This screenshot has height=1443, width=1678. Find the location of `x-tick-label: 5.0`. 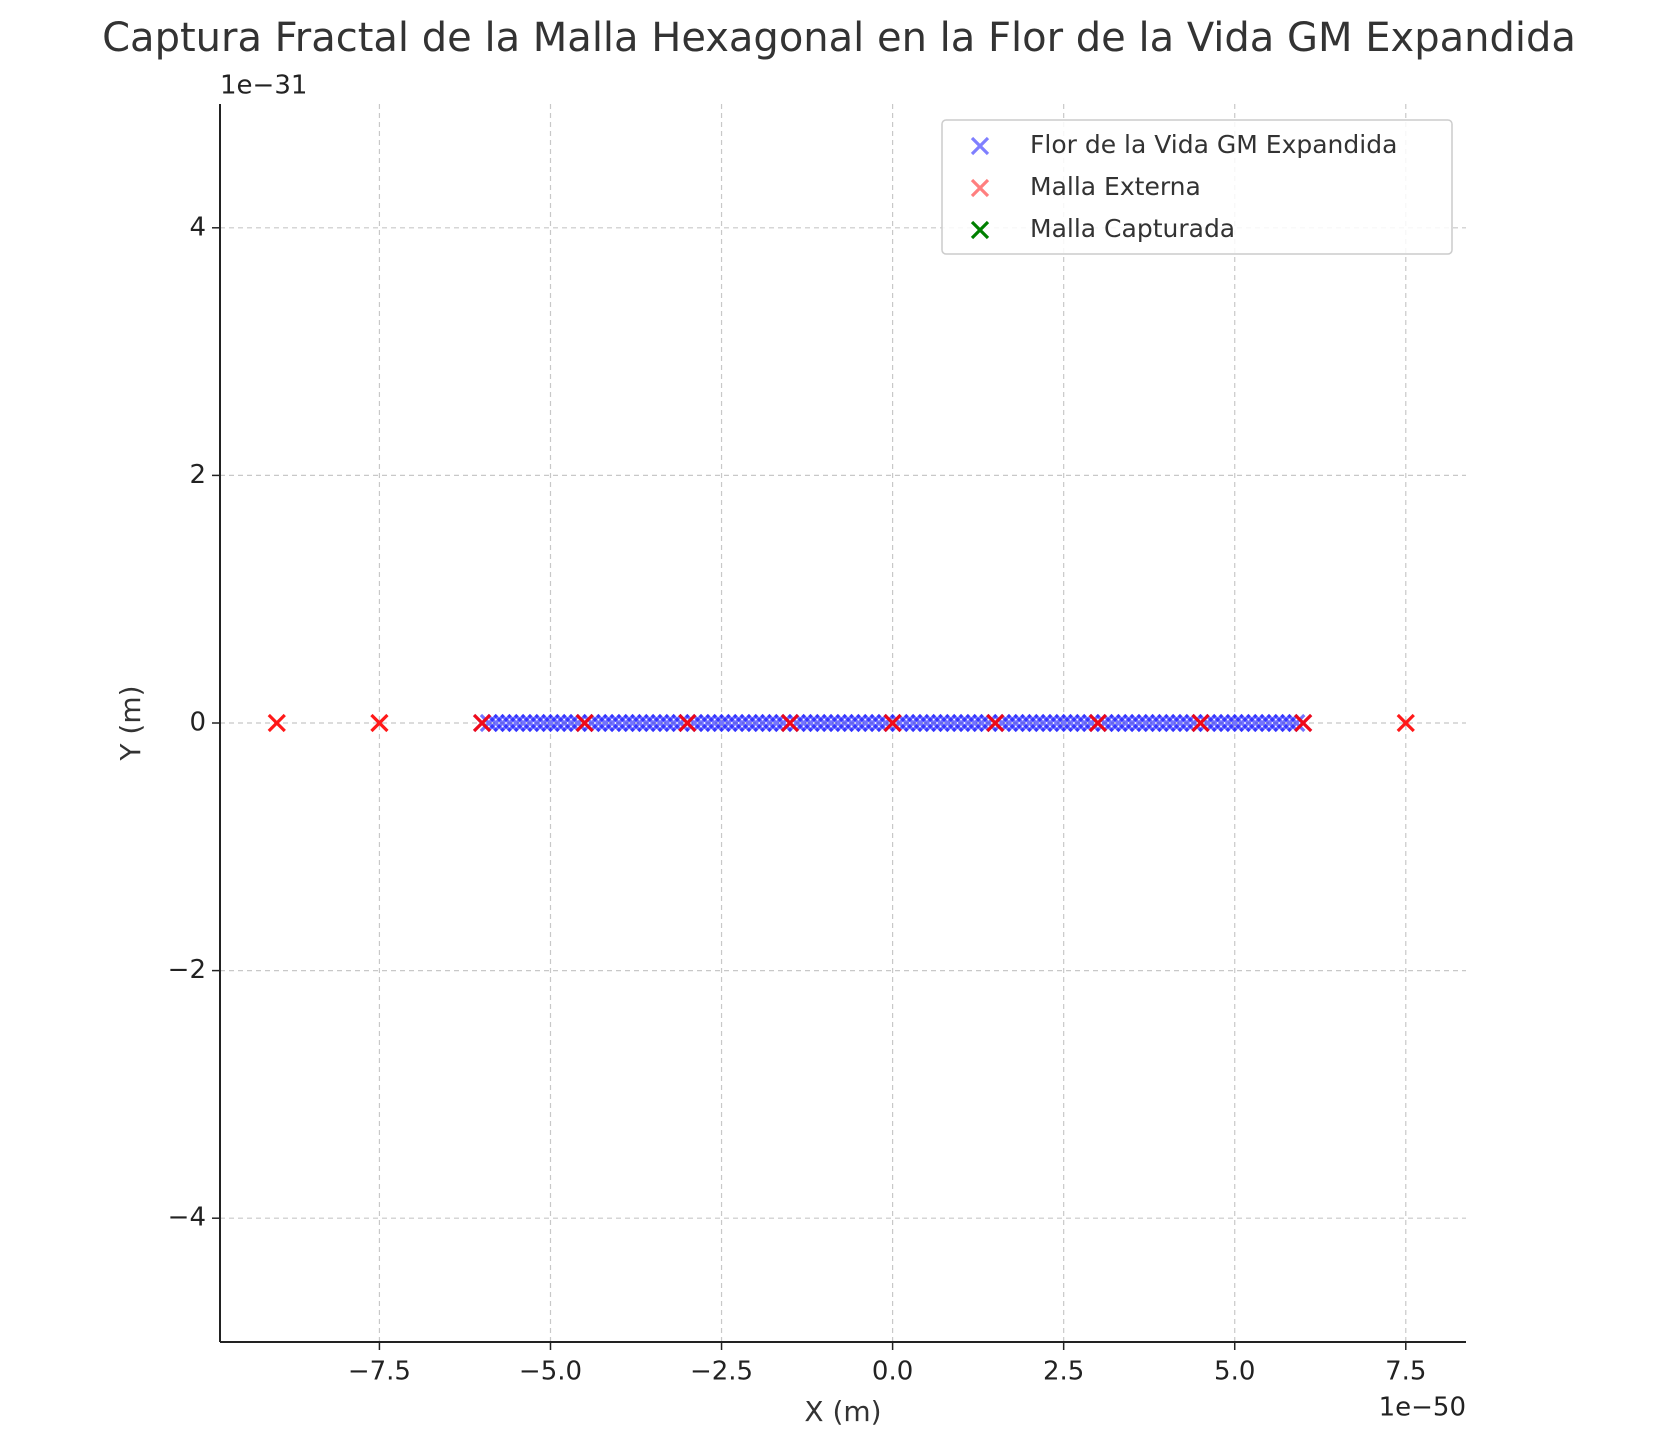

x-tick-label: 5.0 is located at coordinates (1234, 1372).